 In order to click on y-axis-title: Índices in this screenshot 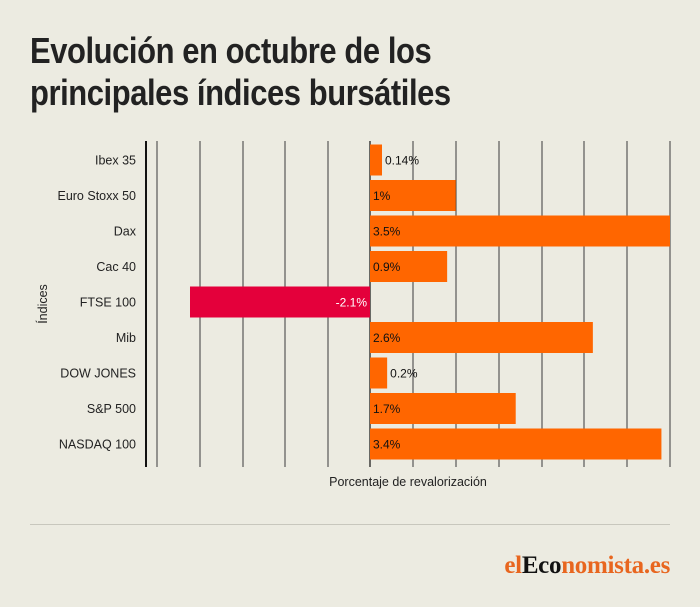, I will do `click(42, 304)`.